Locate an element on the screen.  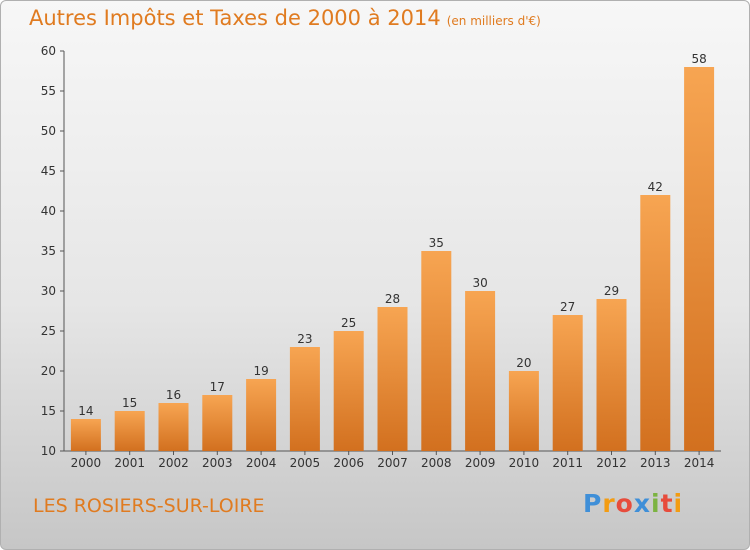
x-tick-label-2002: 2002 is located at coordinates (173, 463).